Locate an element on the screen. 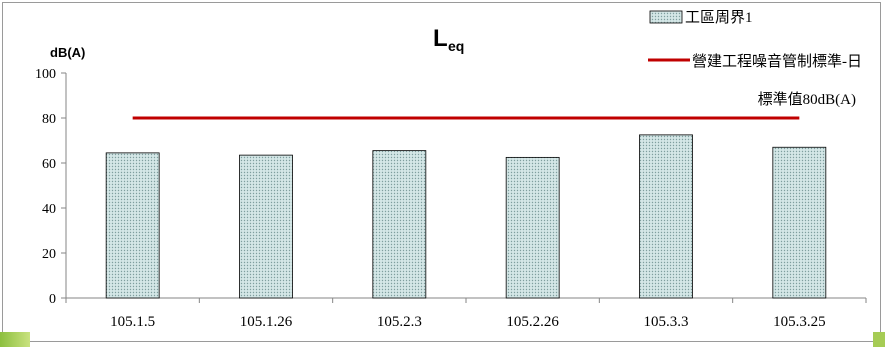 This screenshot has width=885, height=347. x-tick-label: 105.1.5 is located at coordinates (132, 322).